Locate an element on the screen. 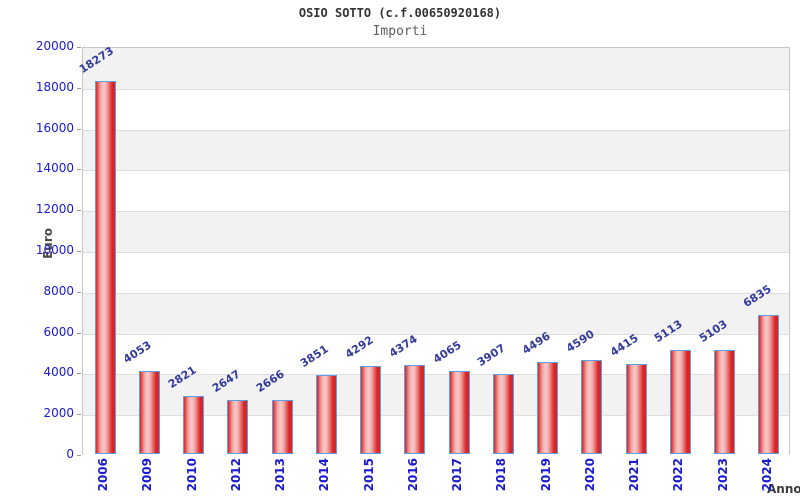 The image size is (800, 500). y-tick-label: 8000 is located at coordinates (58, 290).